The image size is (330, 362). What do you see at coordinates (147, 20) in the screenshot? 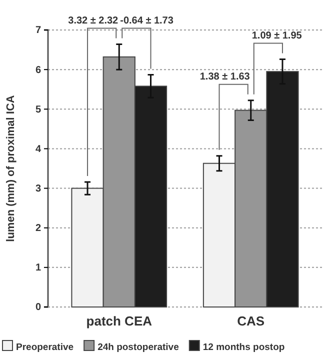
I see `text: -0.64 ± 1.73` at bounding box center [147, 20].